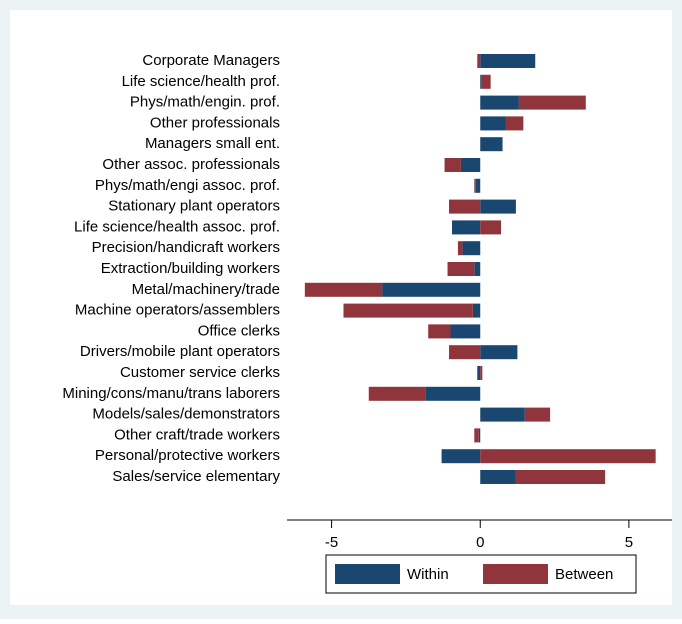 This screenshot has height=624, width=682. I want to click on x-tick-label: -5, so click(331, 542).